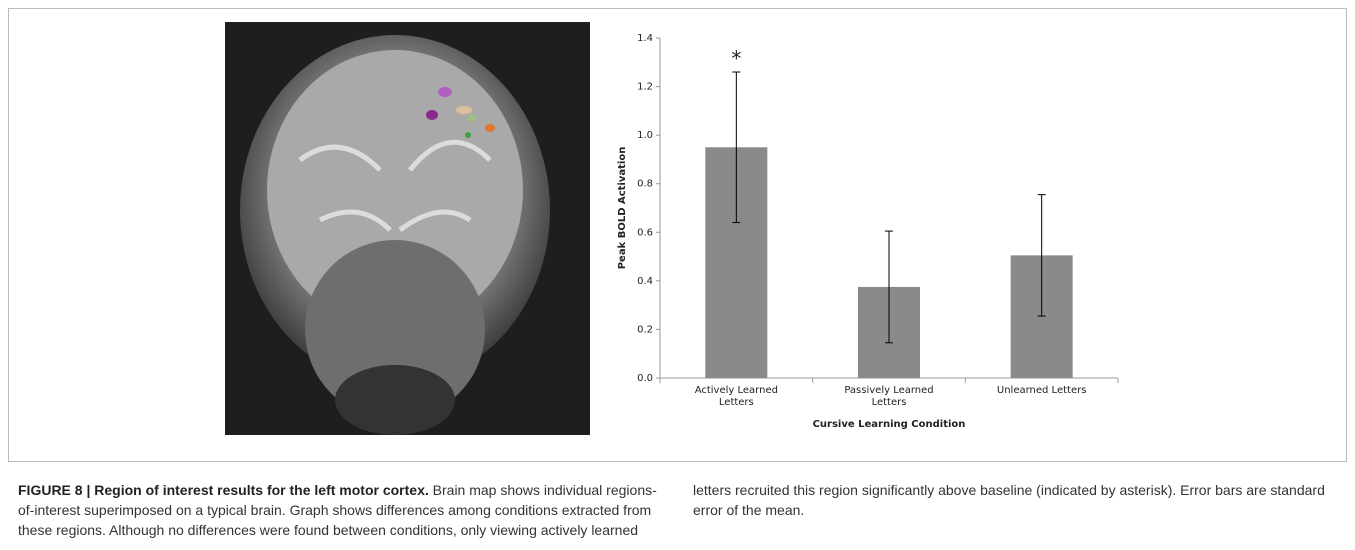 The image size is (1355, 550). I want to click on y-tick-label: 0.0, so click(645, 378).